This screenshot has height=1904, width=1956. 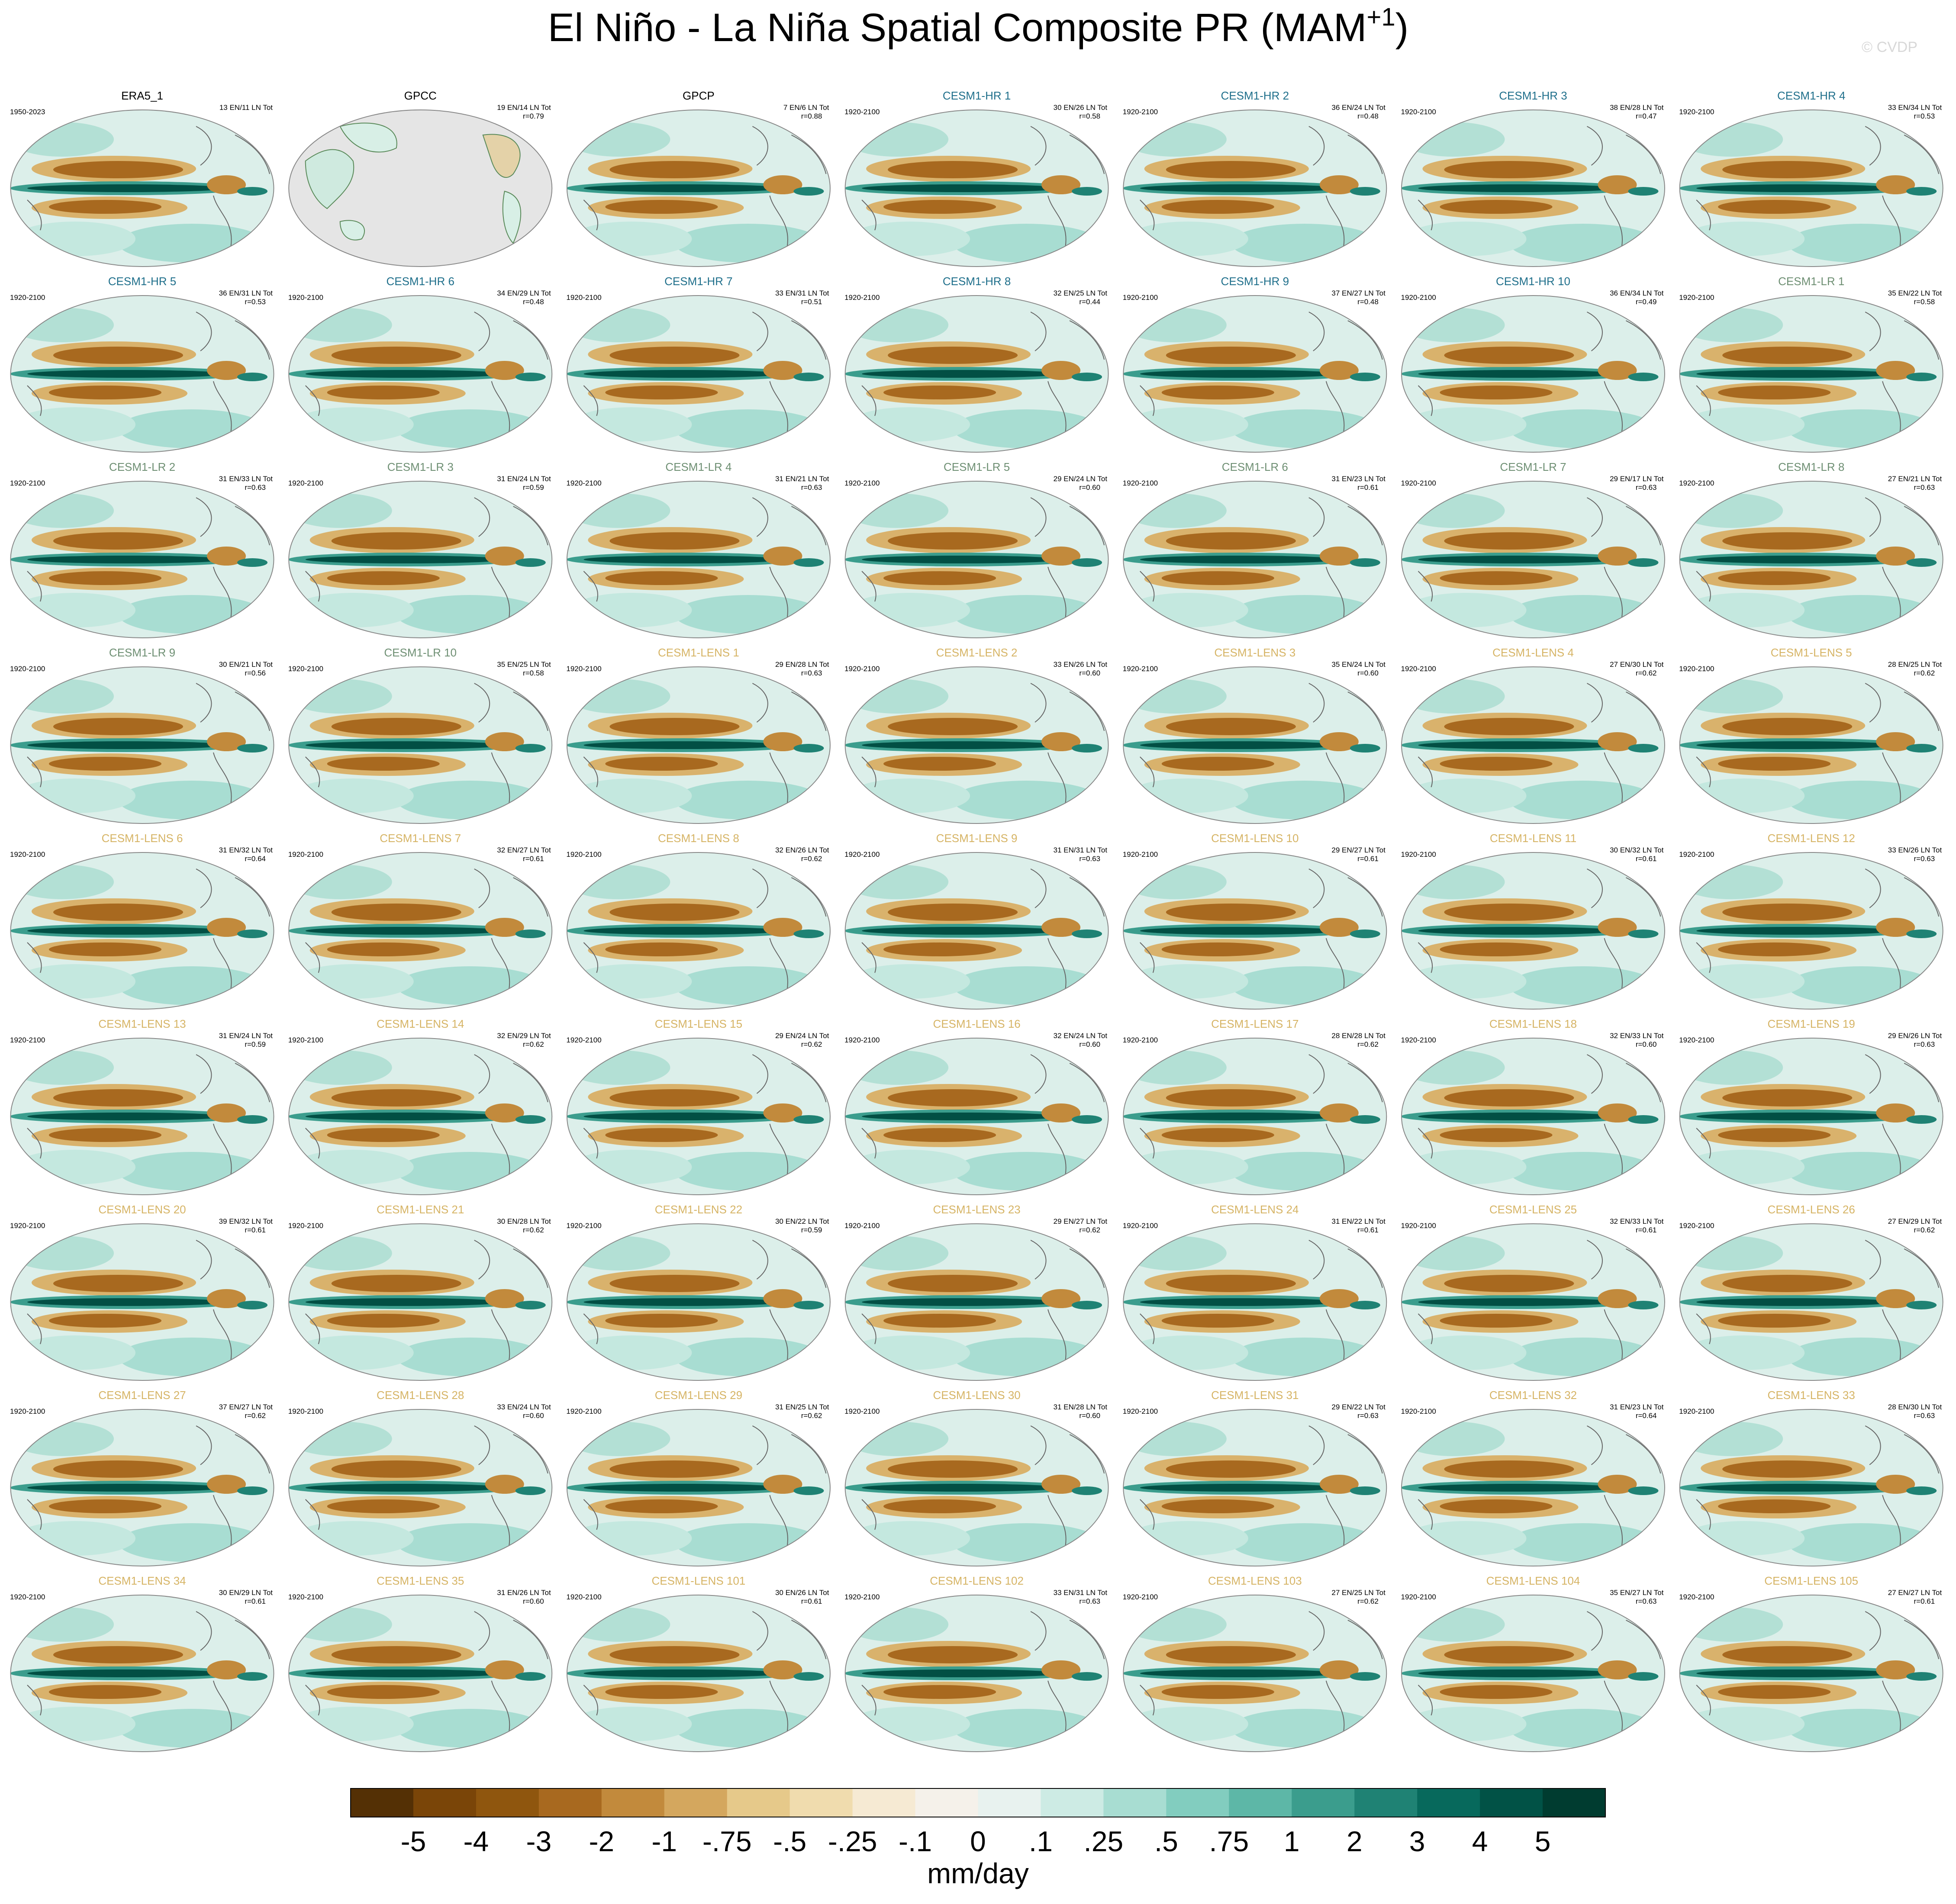 What do you see at coordinates (1533, 466) in the screenshot?
I see `panel-title: CESM1-LR 7` at bounding box center [1533, 466].